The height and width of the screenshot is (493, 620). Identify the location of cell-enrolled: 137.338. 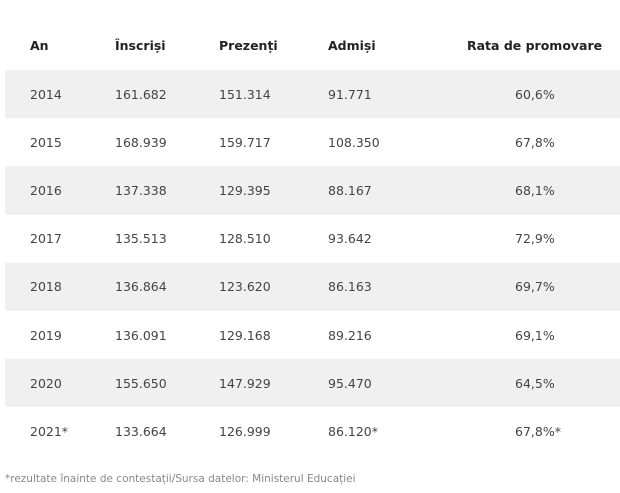
(161, 190).